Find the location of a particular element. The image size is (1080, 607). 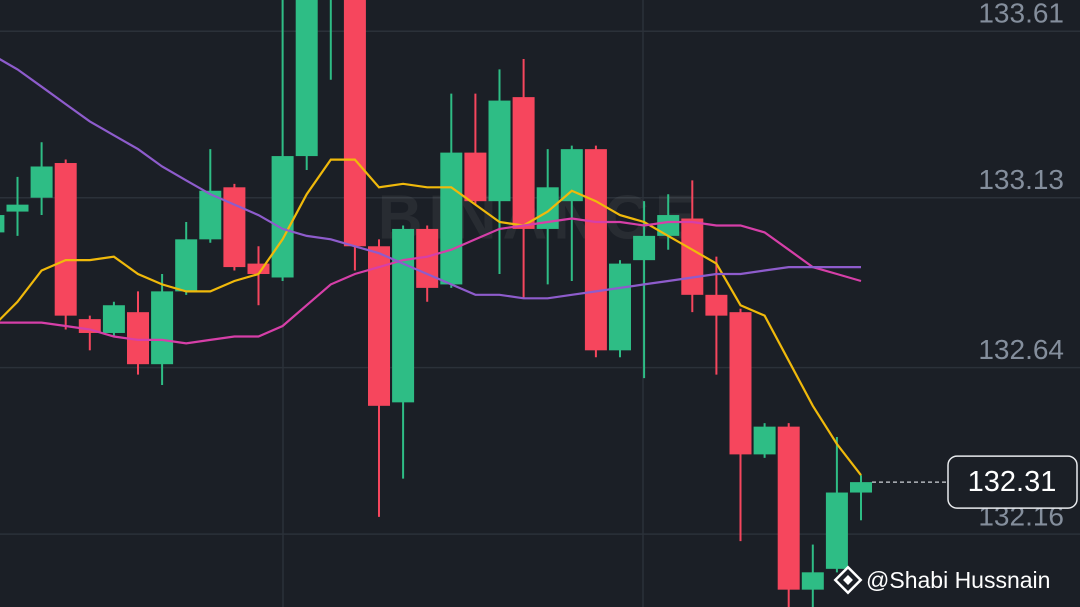

credit-text: @Shabi Hussnain is located at coordinates (958, 580).